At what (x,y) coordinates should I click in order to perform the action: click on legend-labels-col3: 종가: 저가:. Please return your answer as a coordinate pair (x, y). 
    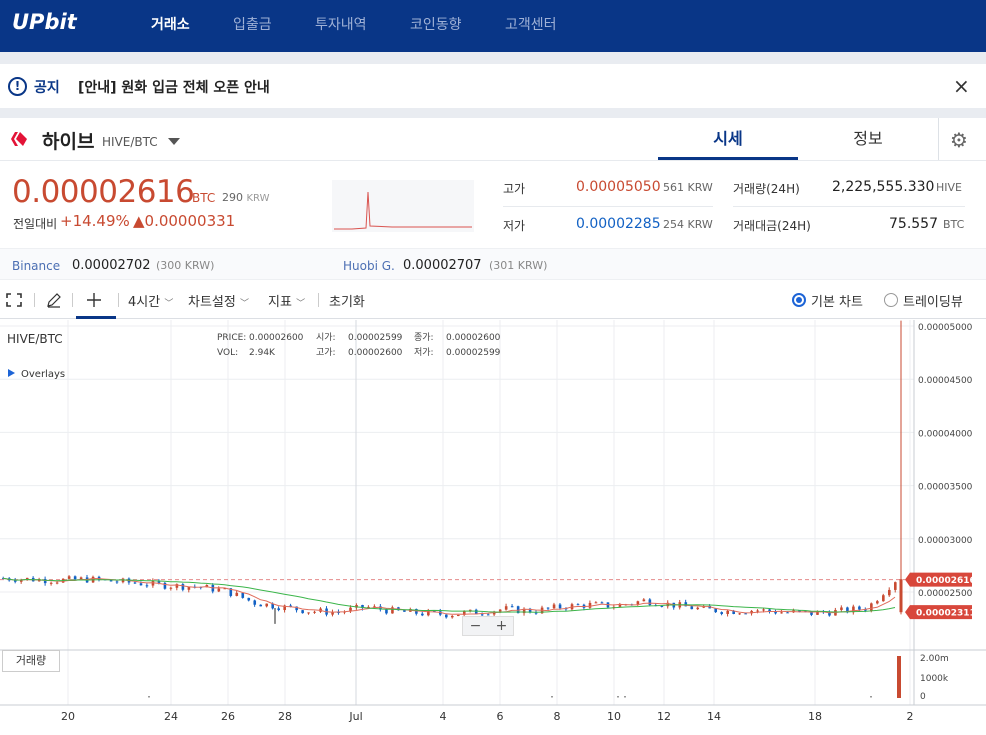
    Looking at the image, I should click on (424, 346).